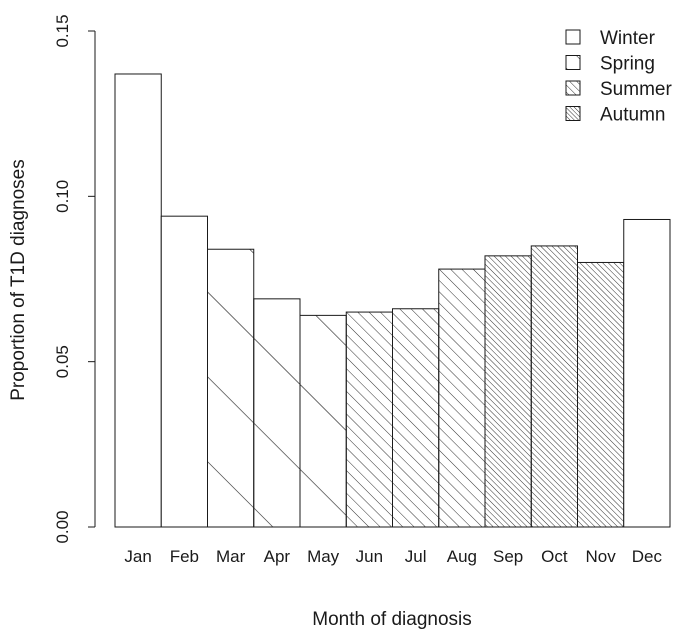  I want to click on bar-apr, so click(277, 413).